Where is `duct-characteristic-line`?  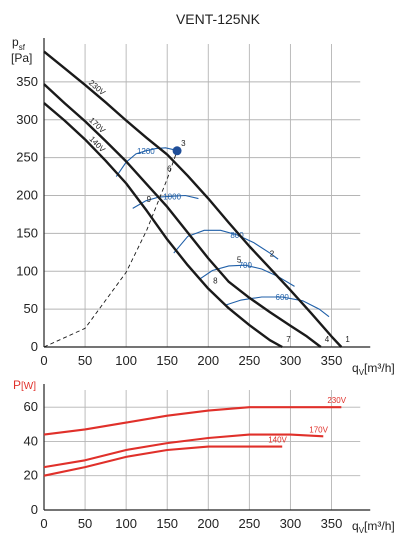 duct-characteristic-line is located at coordinates (110, 249).